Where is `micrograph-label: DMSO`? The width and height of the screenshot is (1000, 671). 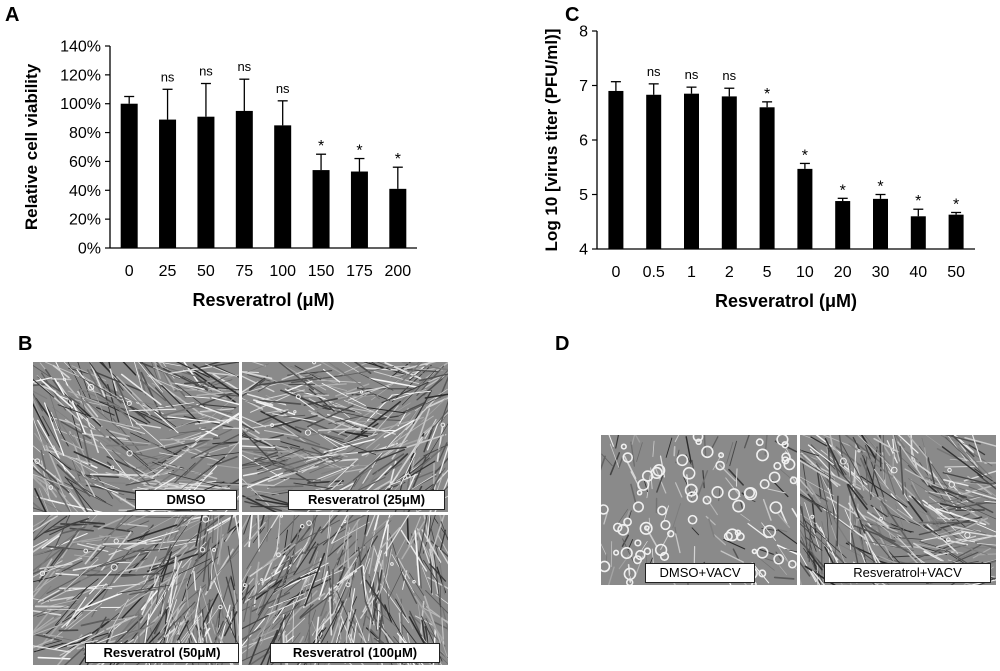
micrograph-label: DMSO is located at coordinates (186, 500).